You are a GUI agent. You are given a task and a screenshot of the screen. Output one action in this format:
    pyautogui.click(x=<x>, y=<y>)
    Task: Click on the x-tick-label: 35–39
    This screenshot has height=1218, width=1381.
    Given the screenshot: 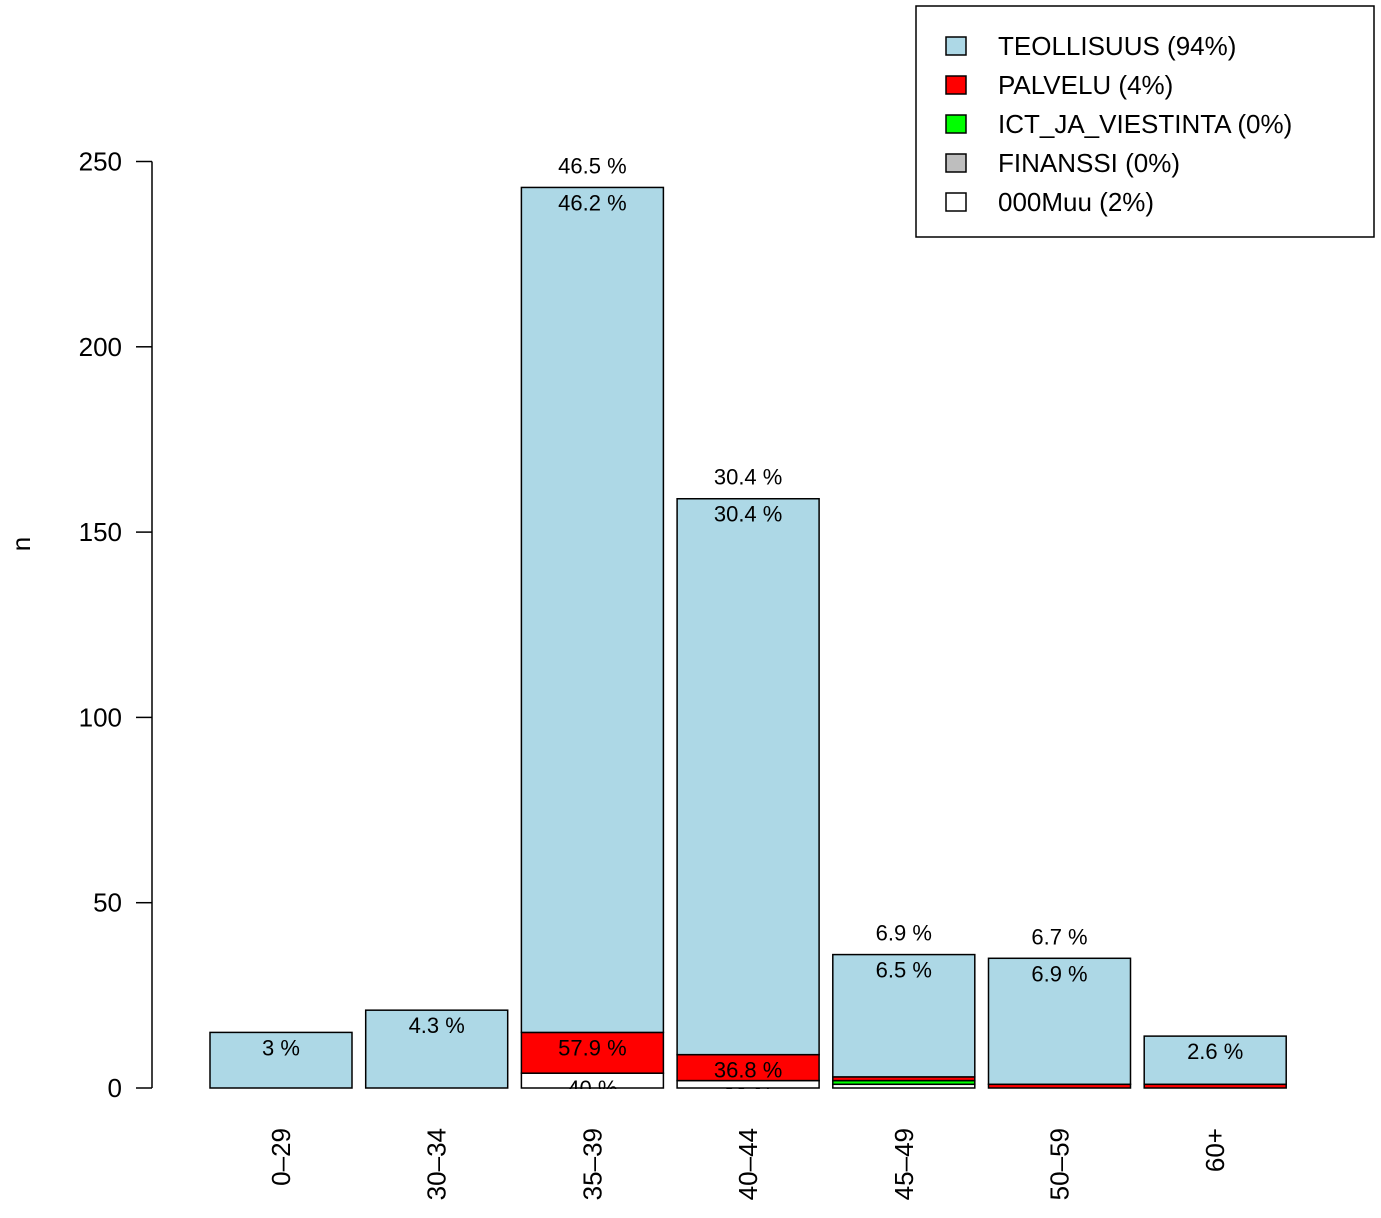 What is the action you would take?
    pyautogui.click(x=592, y=1164)
    